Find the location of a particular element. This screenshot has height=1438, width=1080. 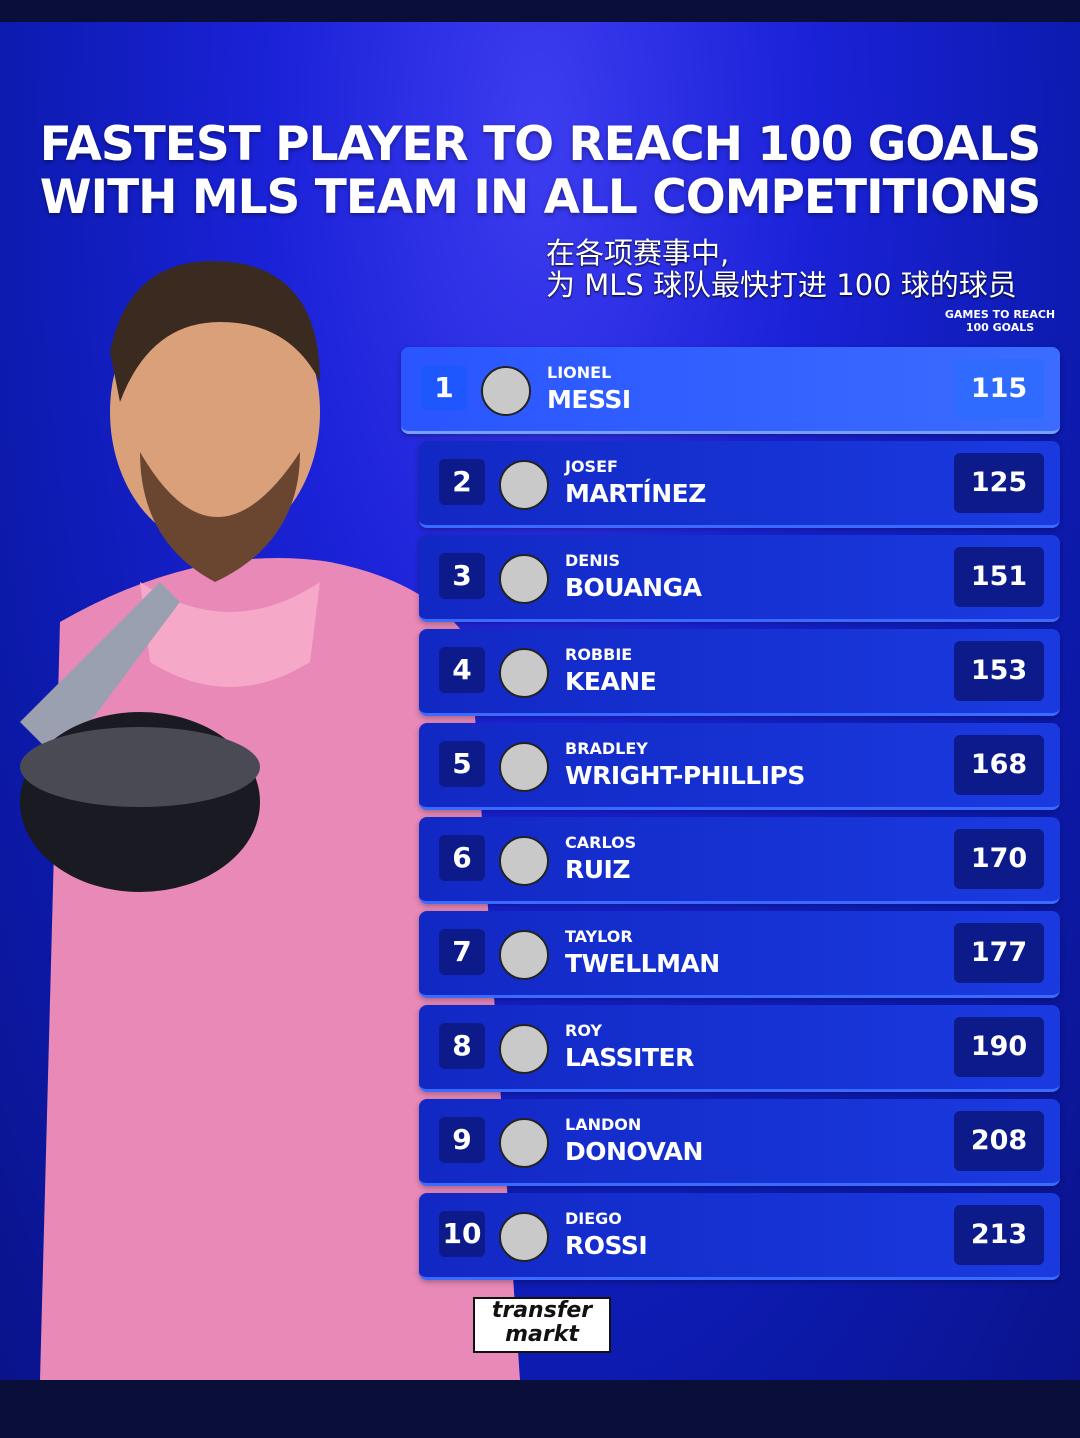

games-count: 151 is located at coordinates (999, 577).